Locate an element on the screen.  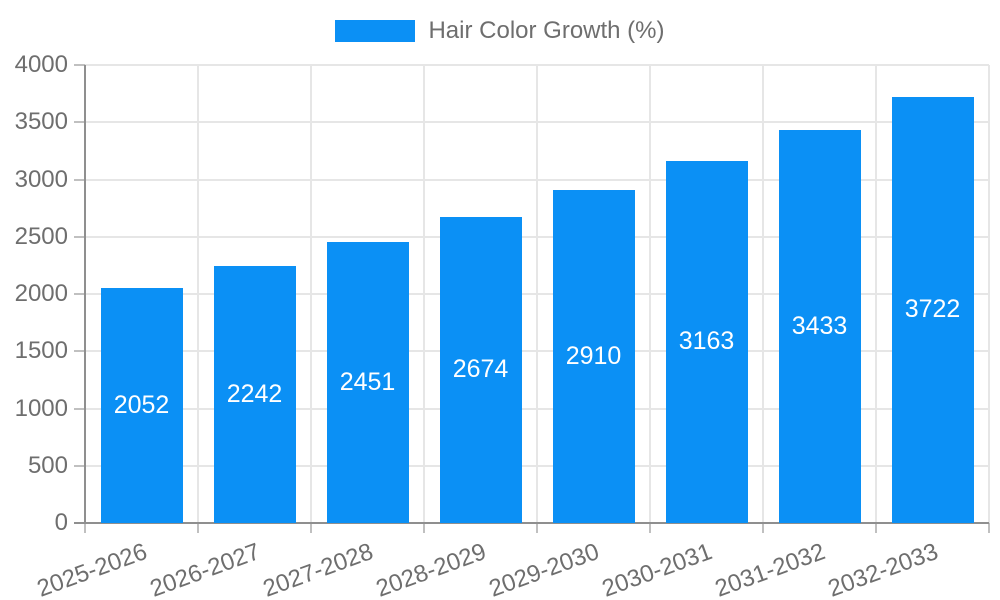
x-tick-label: 2030-2031 is located at coordinates (657, 569).